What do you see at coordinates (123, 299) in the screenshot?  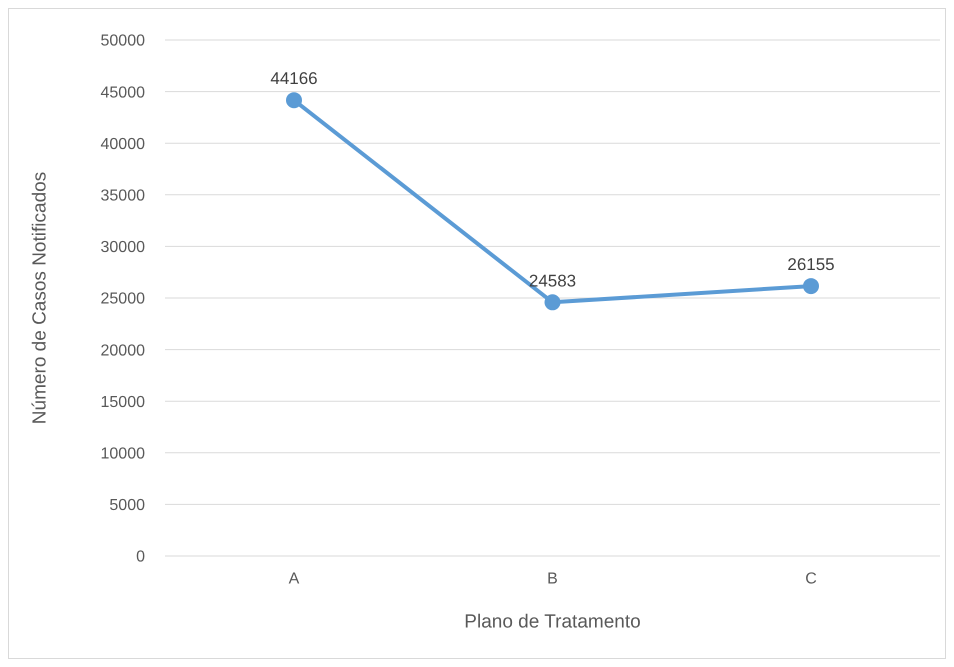 I see `y-tick-label: 25000` at bounding box center [123, 299].